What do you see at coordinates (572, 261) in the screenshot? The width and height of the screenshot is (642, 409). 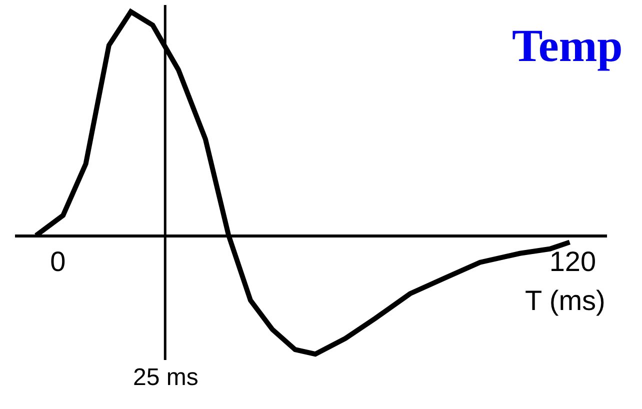 I see `x-tick-label: 120` at bounding box center [572, 261].